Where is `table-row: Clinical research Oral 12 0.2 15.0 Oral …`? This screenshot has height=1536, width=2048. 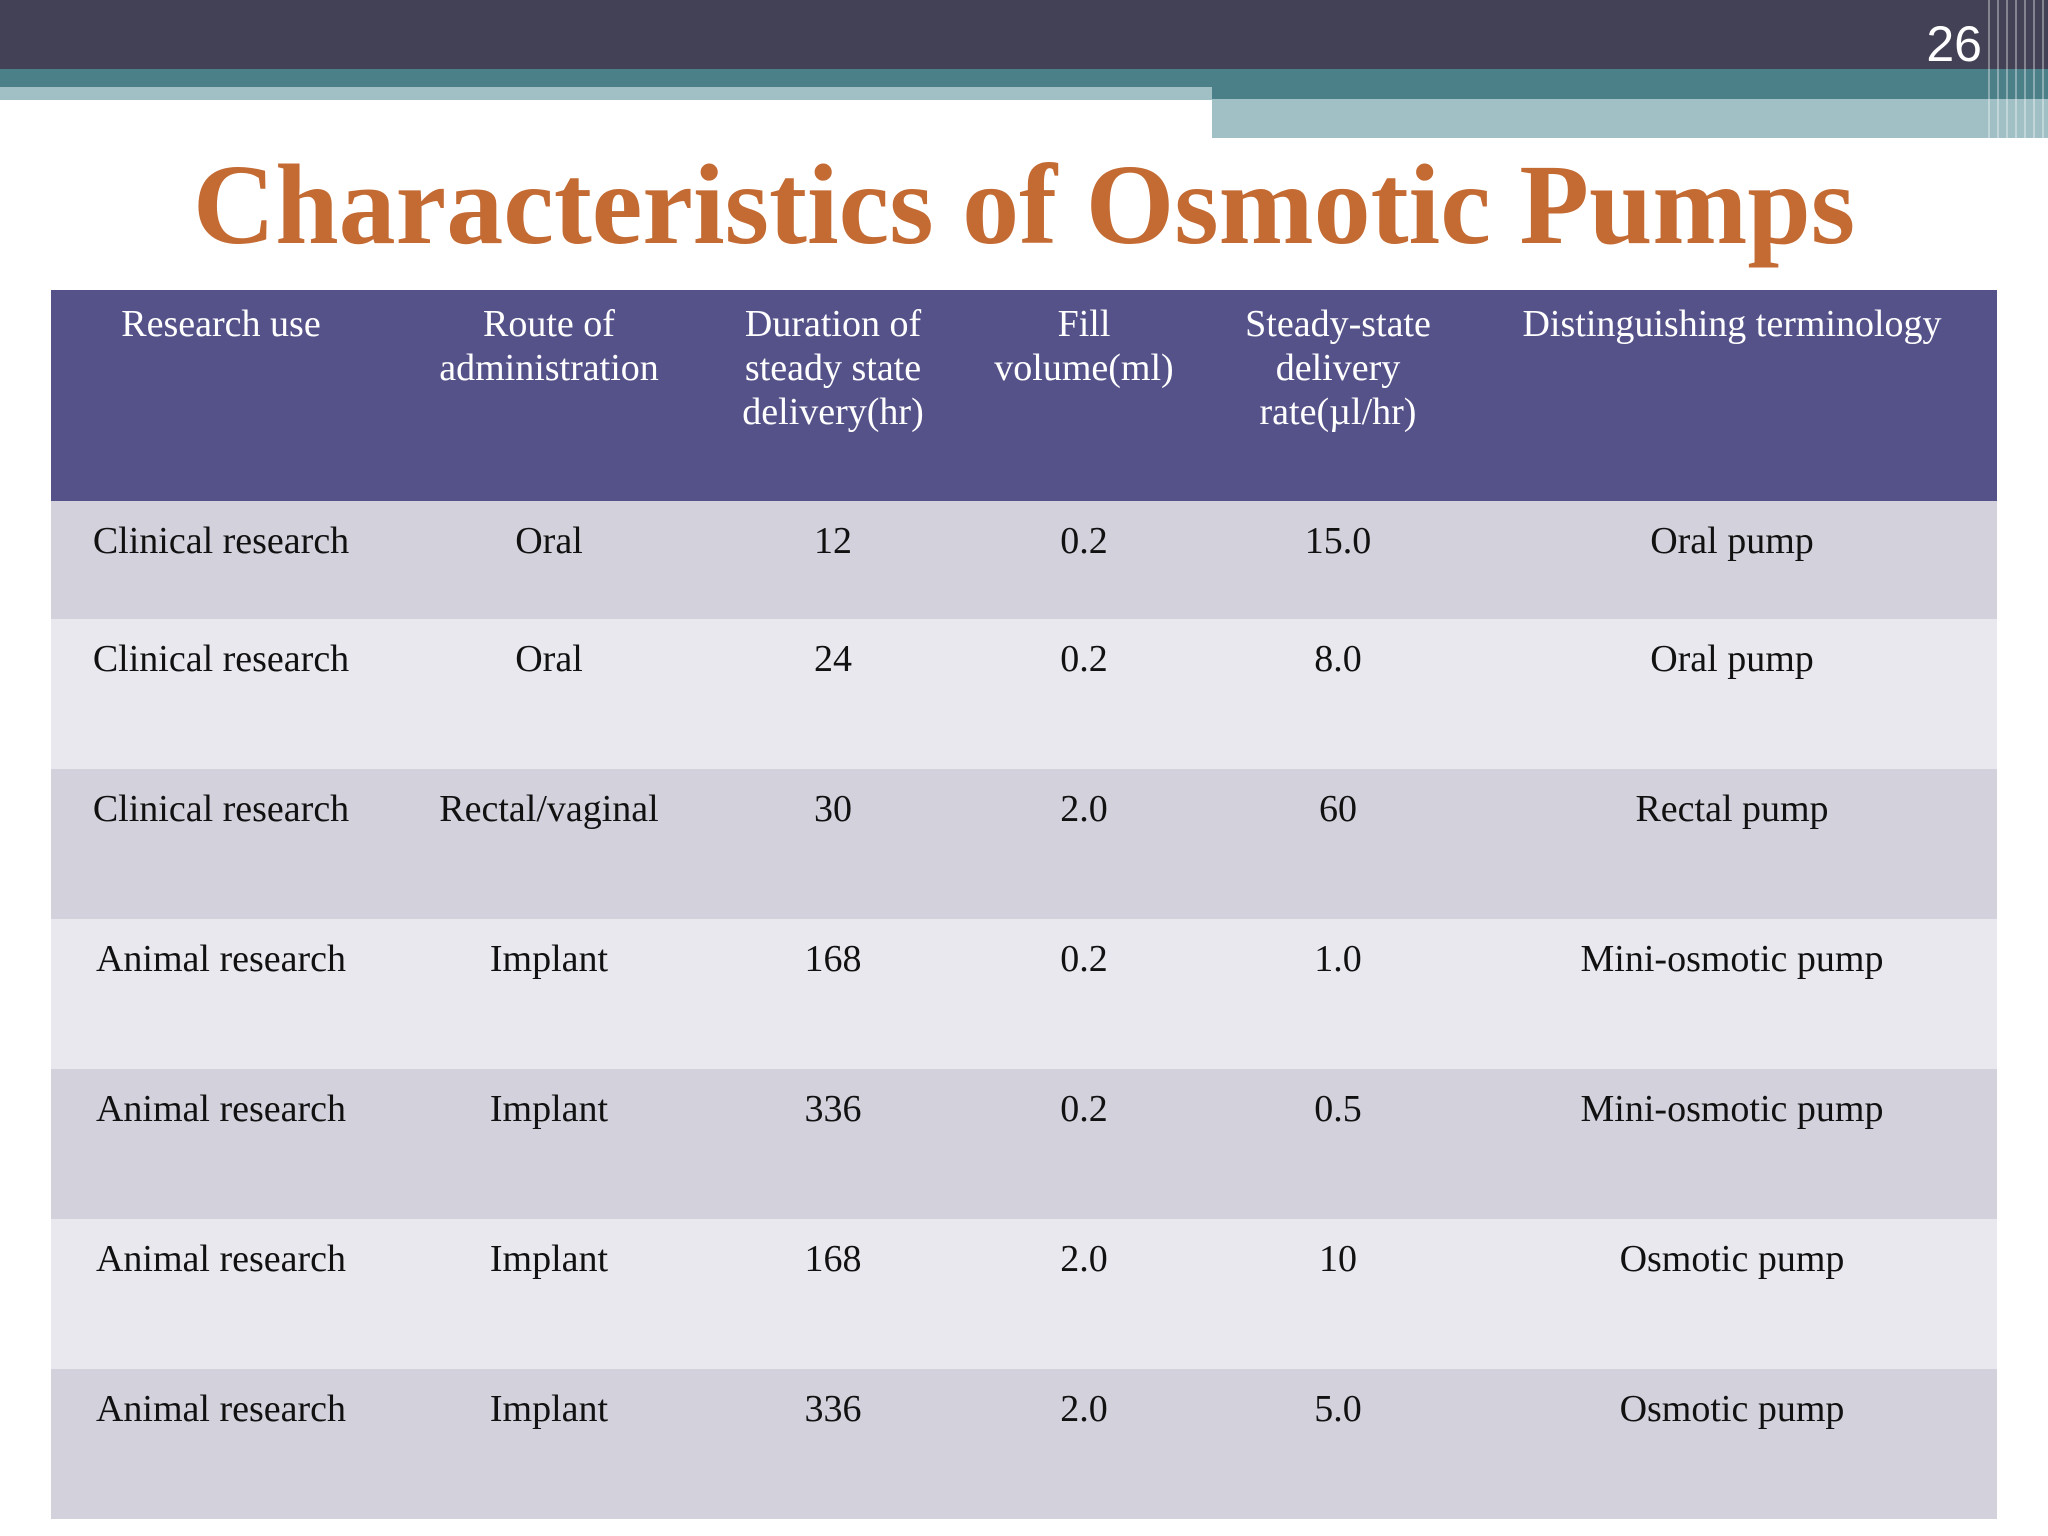
table-row: Clinical research Oral 12 0.2 15.0 Oral … is located at coordinates (1024, 560).